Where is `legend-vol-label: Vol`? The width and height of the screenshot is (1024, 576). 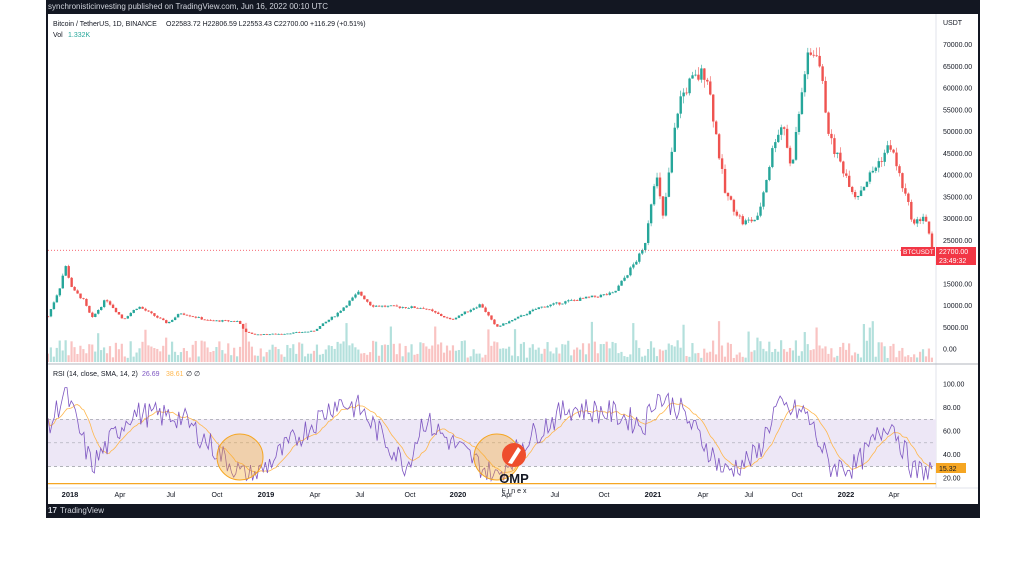
legend-vol-label: Vol is located at coordinates (58, 35).